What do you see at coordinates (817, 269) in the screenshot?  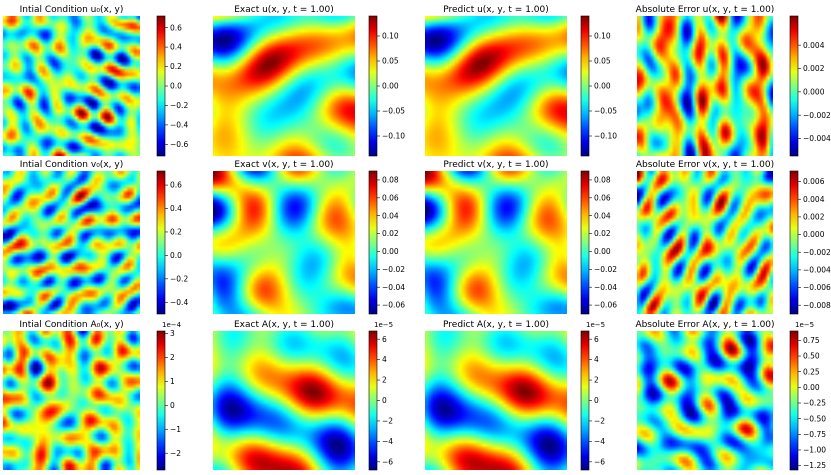 I see `colorbar-tick-label: −0.004` at bounding box center [817, 269].